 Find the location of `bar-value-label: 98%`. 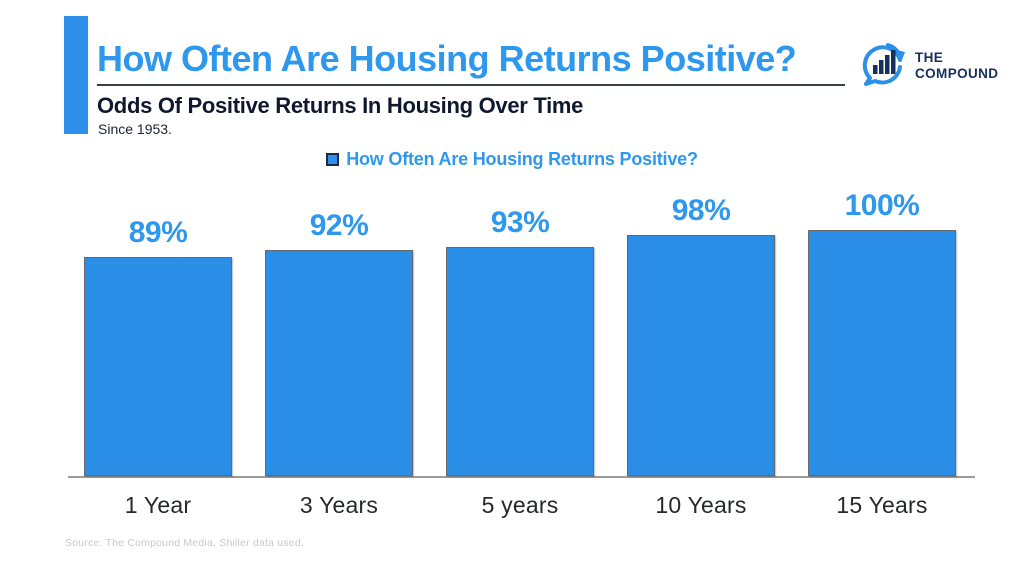

bar-value-label: 98% is located at coordinates (701, 210).